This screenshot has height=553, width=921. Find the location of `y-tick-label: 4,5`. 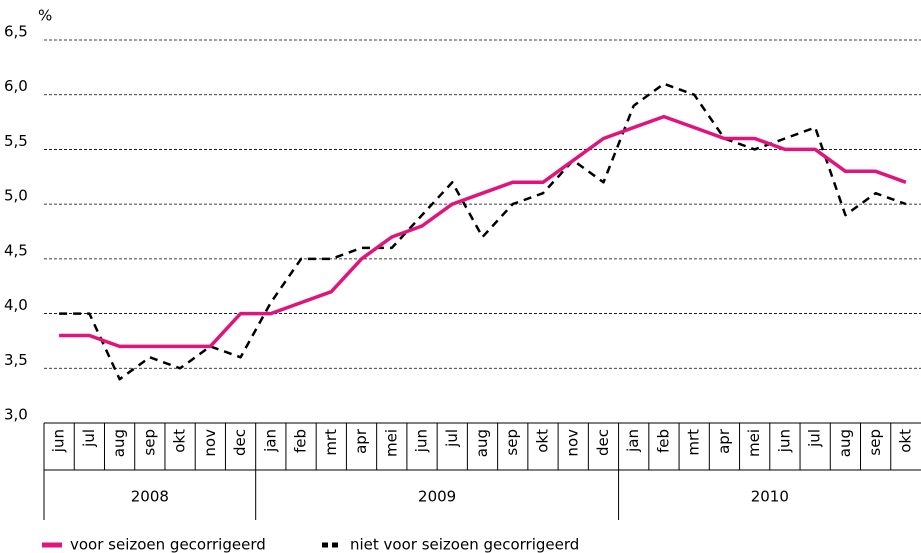

y-tick-label: 4,5 is located at coordinates (16, 250).